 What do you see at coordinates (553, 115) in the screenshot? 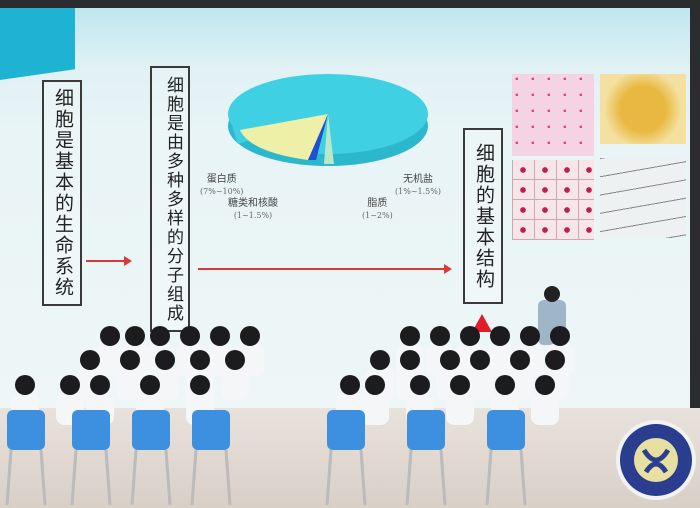
I see `blood-cell-micrograph` at bounding box center [553, 115].